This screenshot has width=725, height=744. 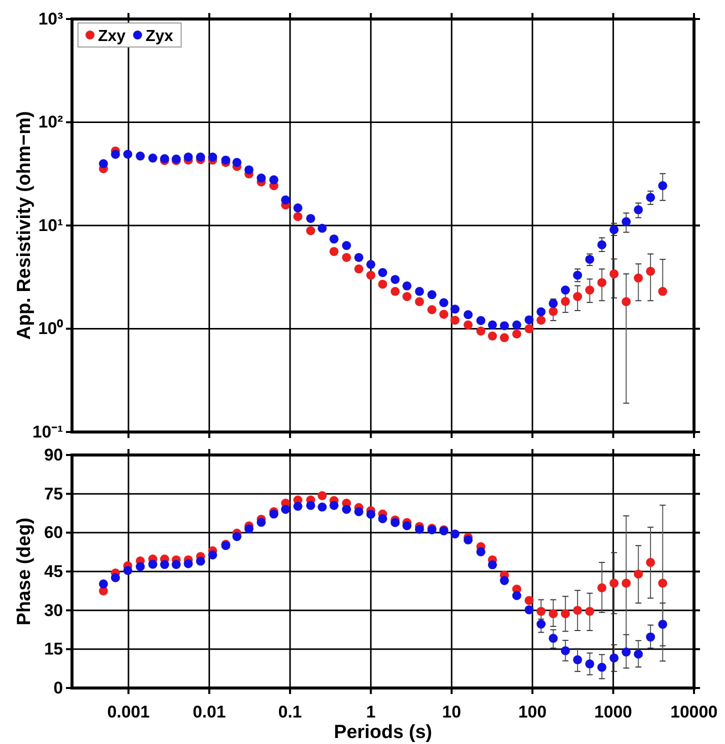 What do you see at coordinates (613, 712) in the screenshot?
I see `x-tick-label: 1000` at bounding box center [613, 712].